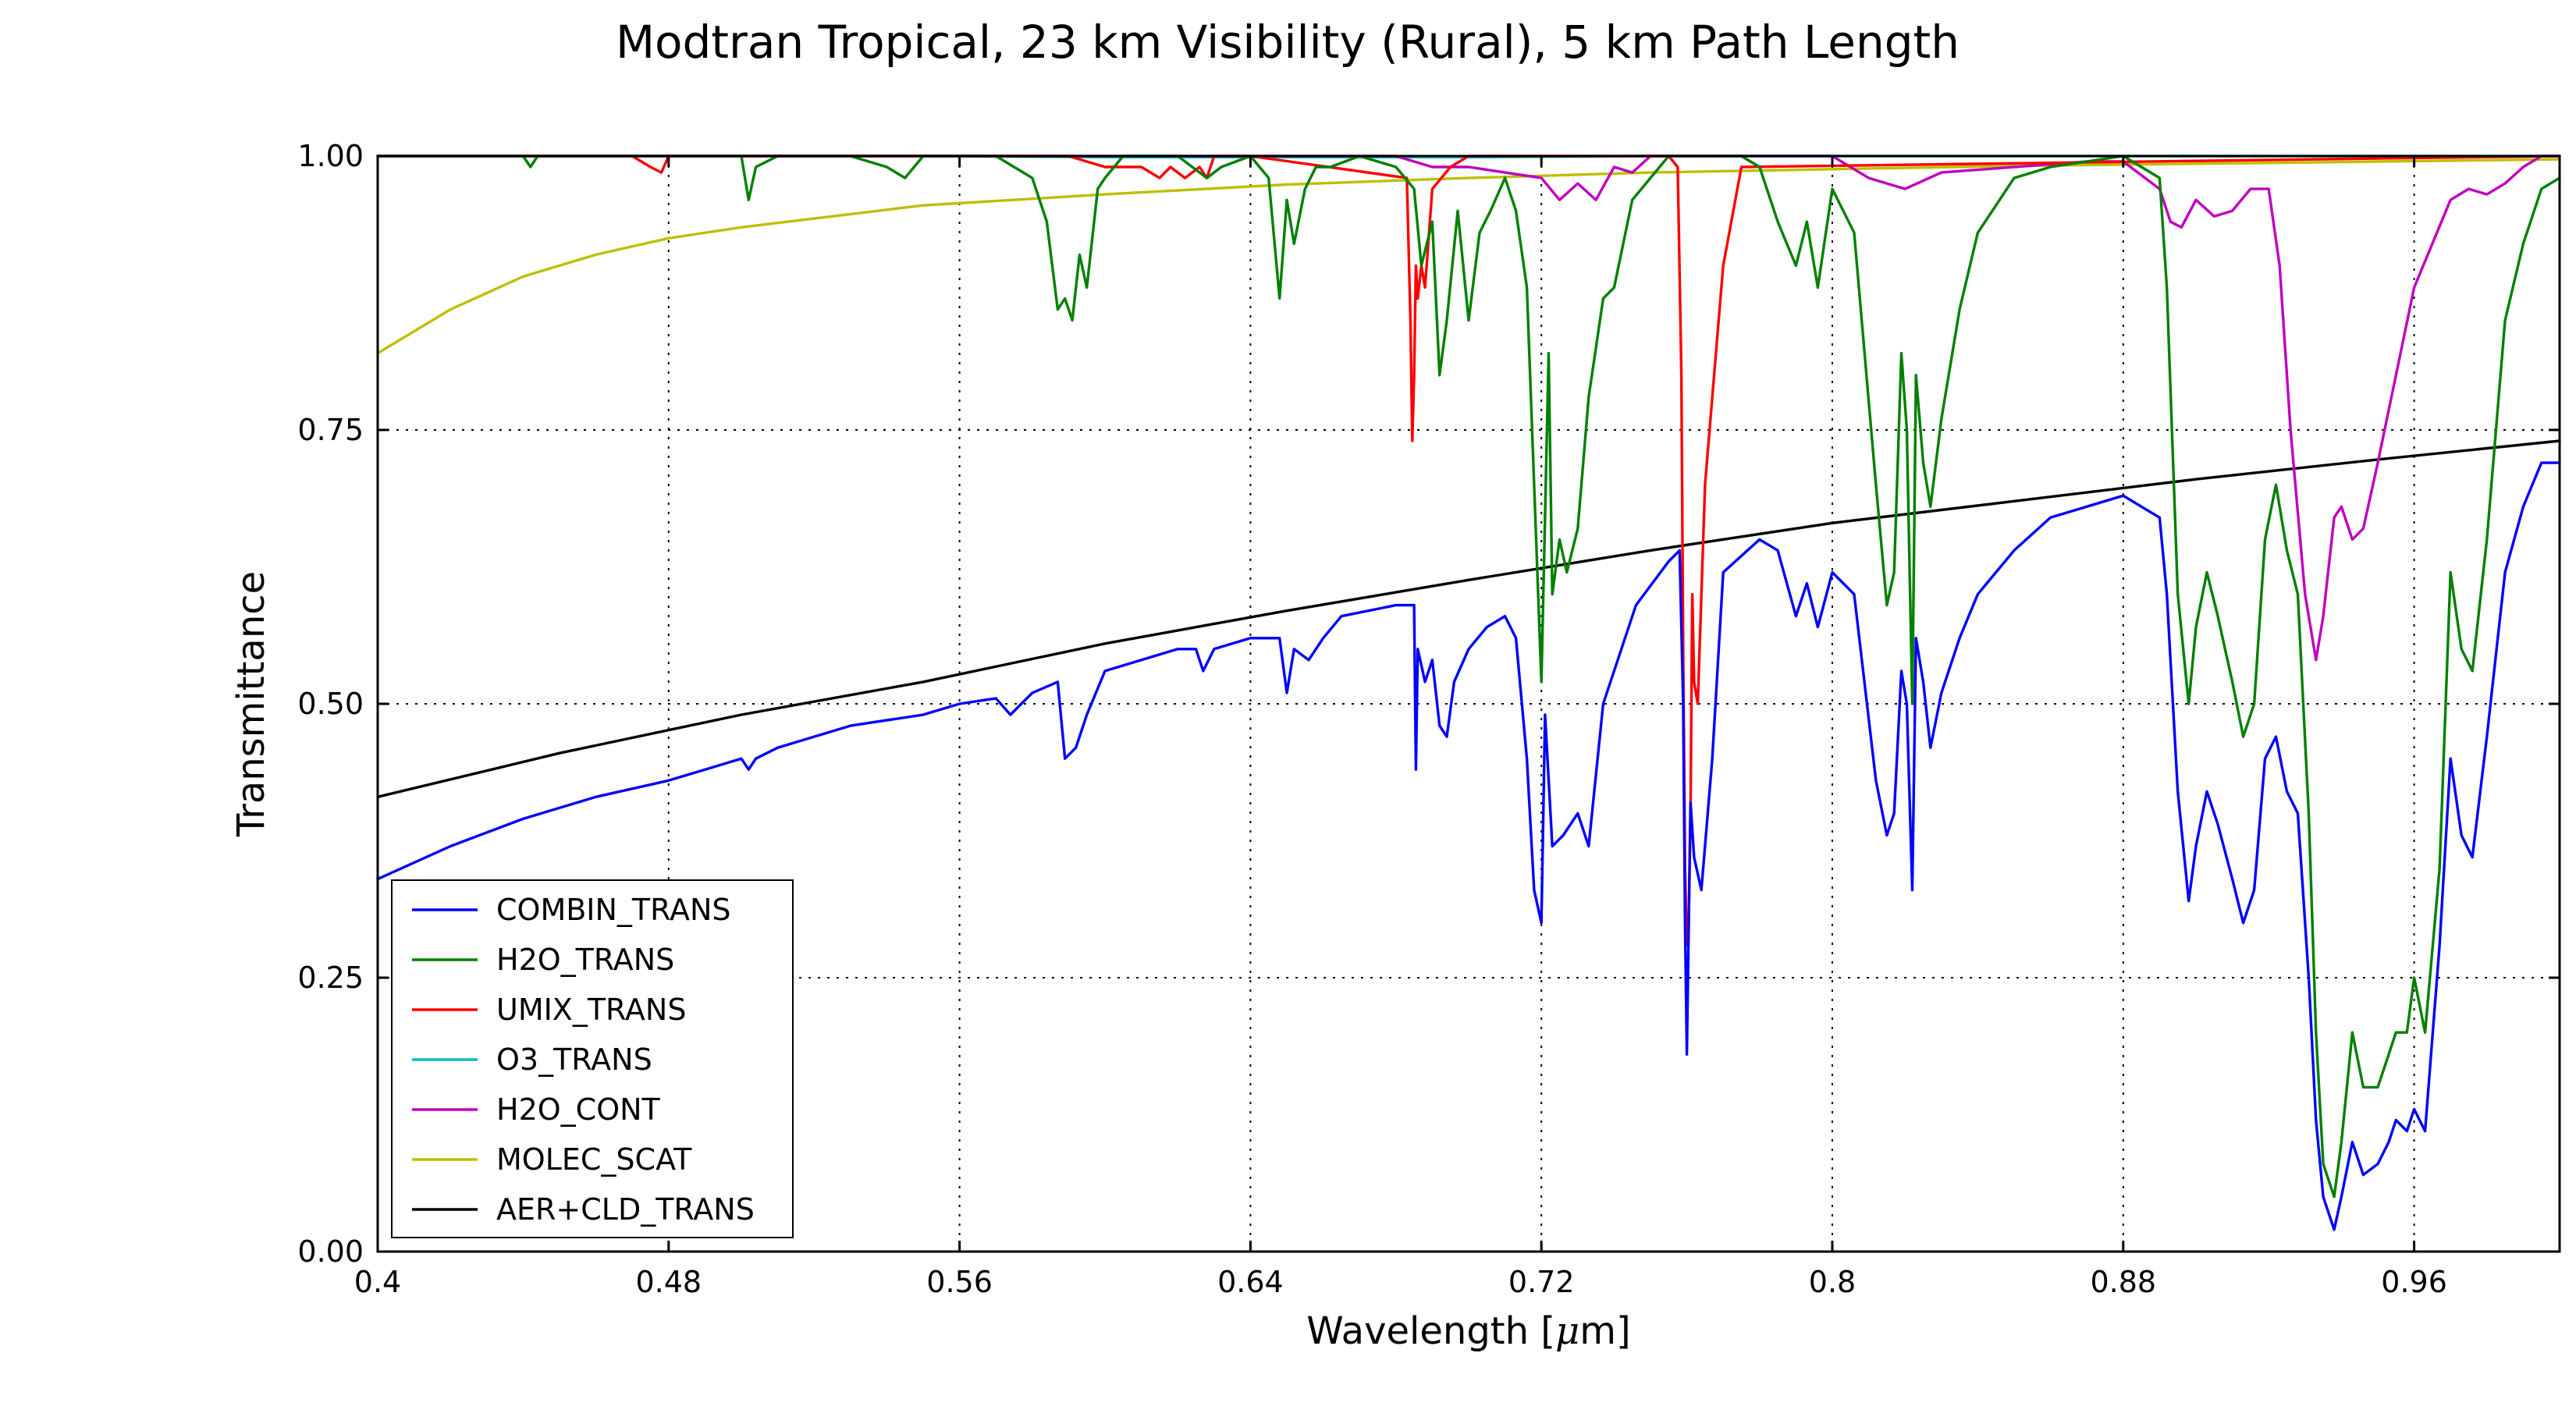 The image size is (2576, 1417). Describe the element at coordinates (1251, 1282) in the screenshot. I see `x-tick-label: 0.64` at that location.